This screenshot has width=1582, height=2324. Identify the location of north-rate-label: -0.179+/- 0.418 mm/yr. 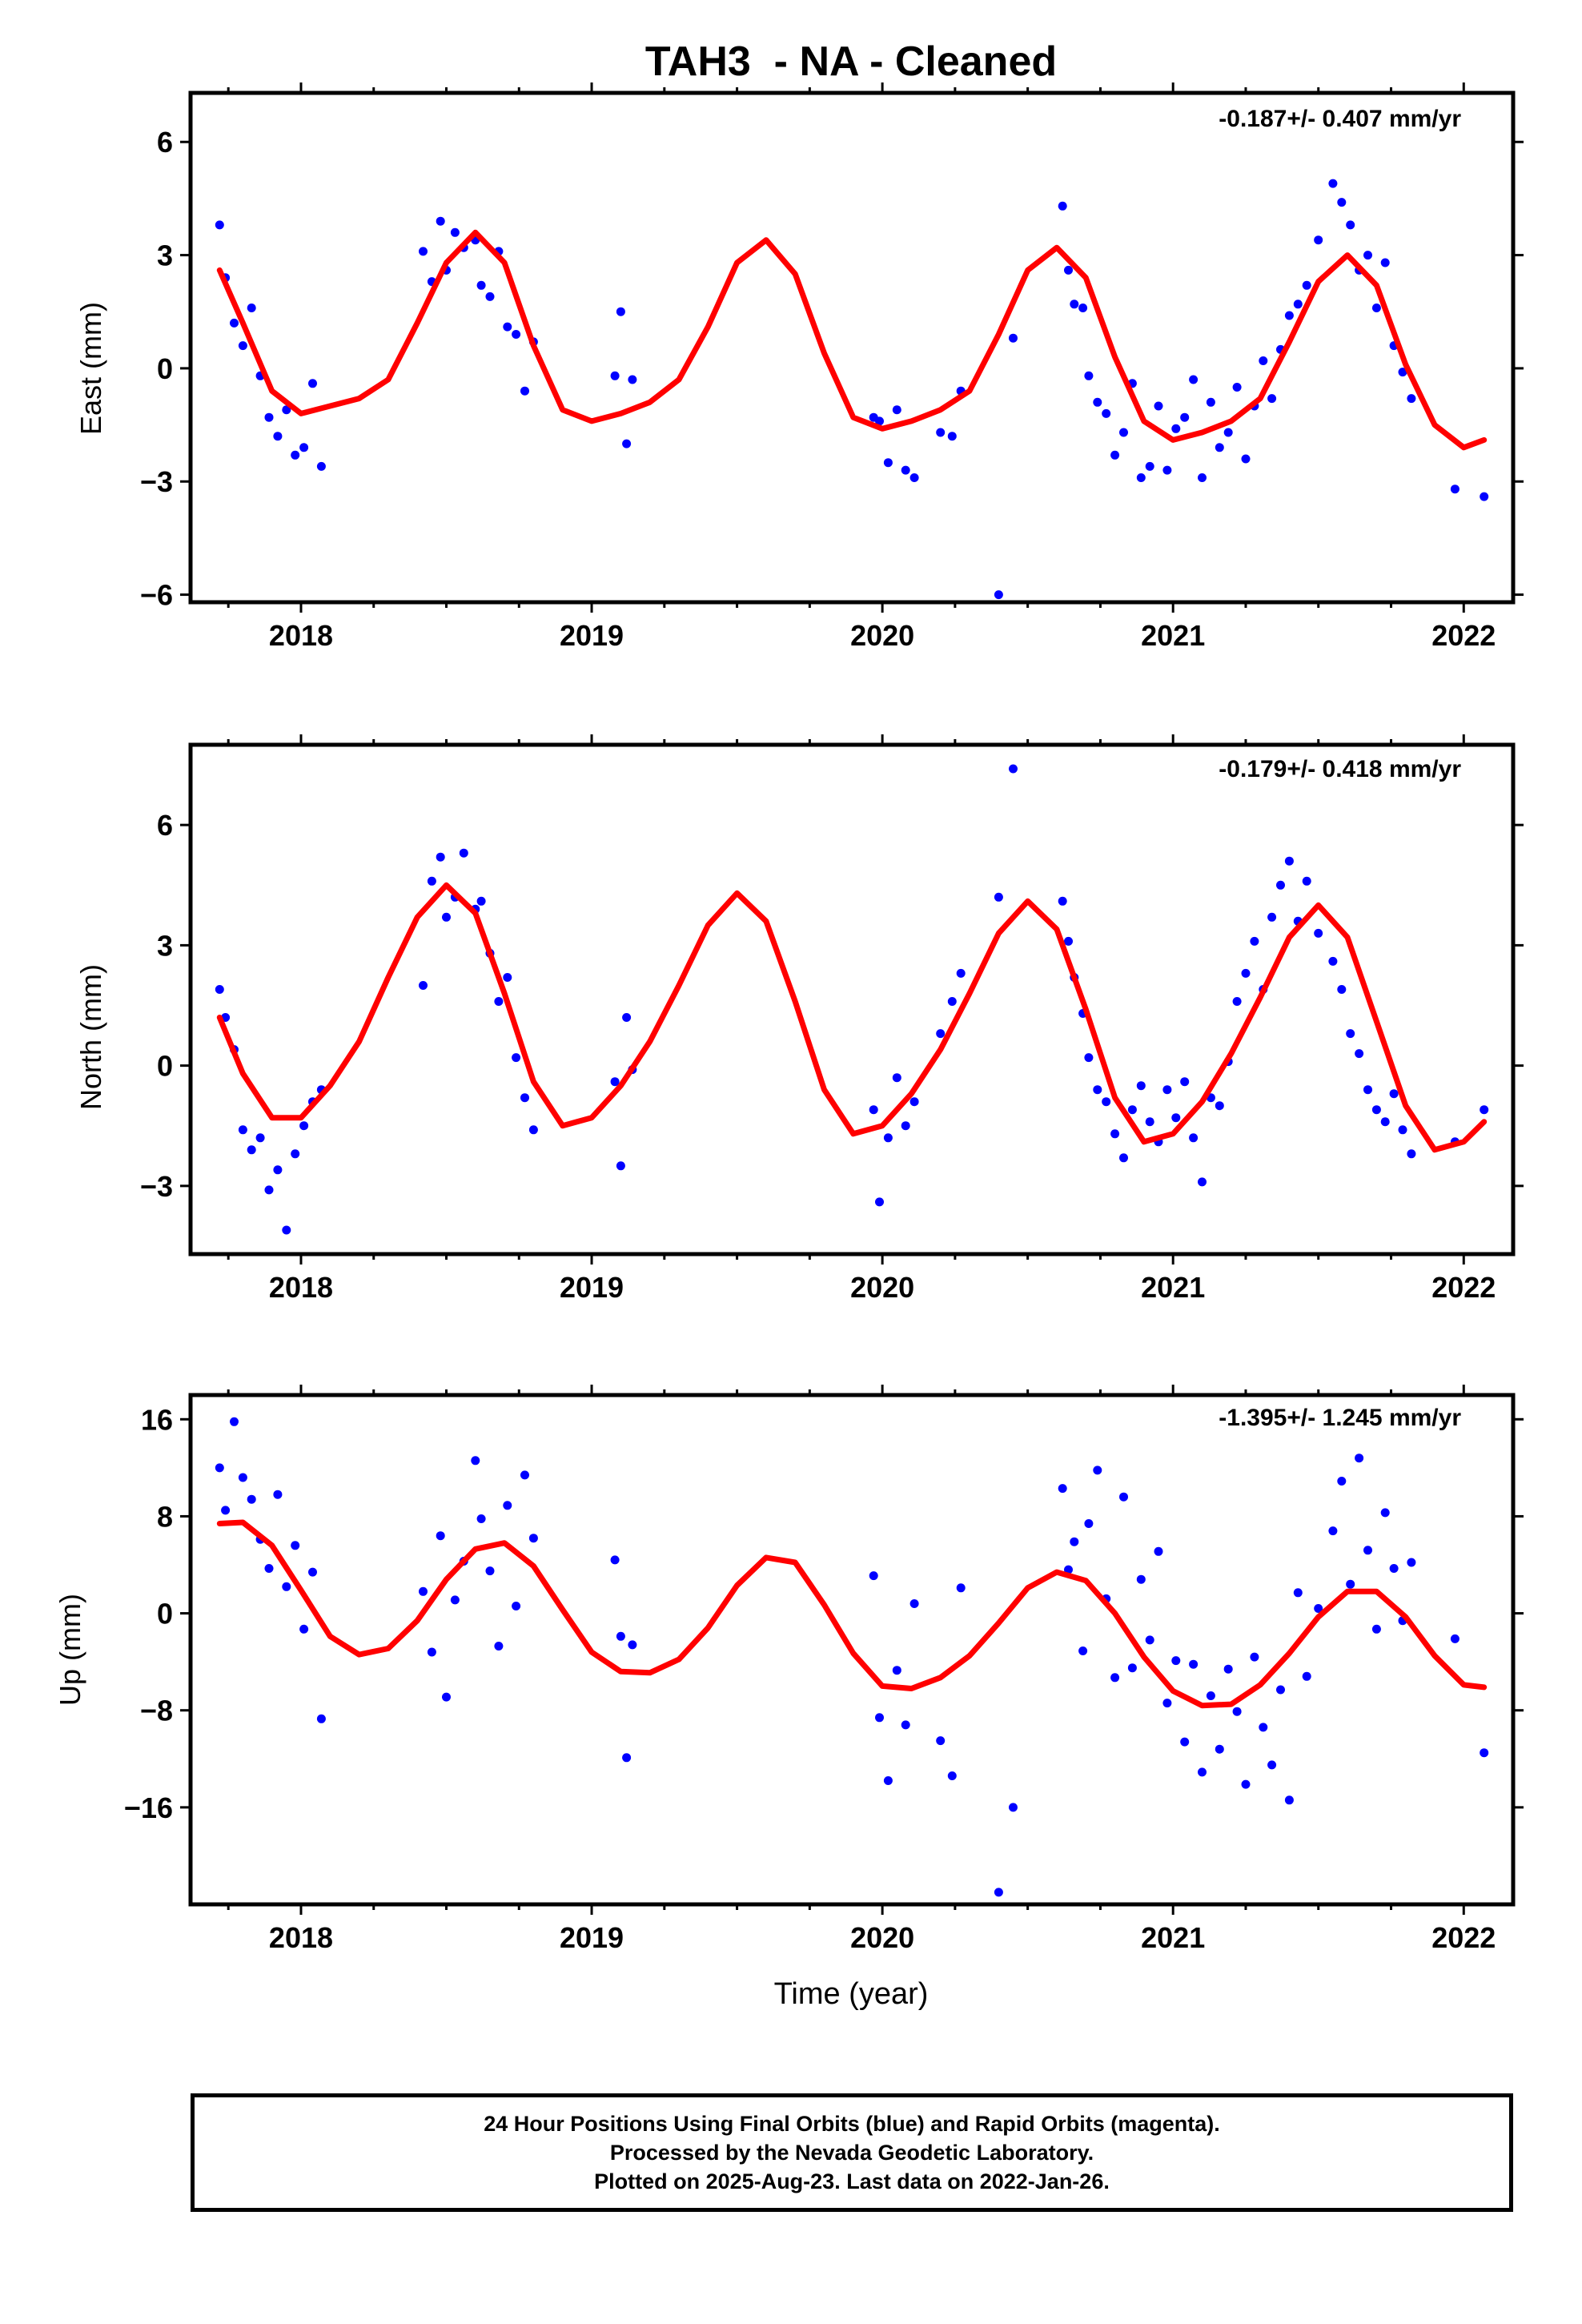
(1340, 769).